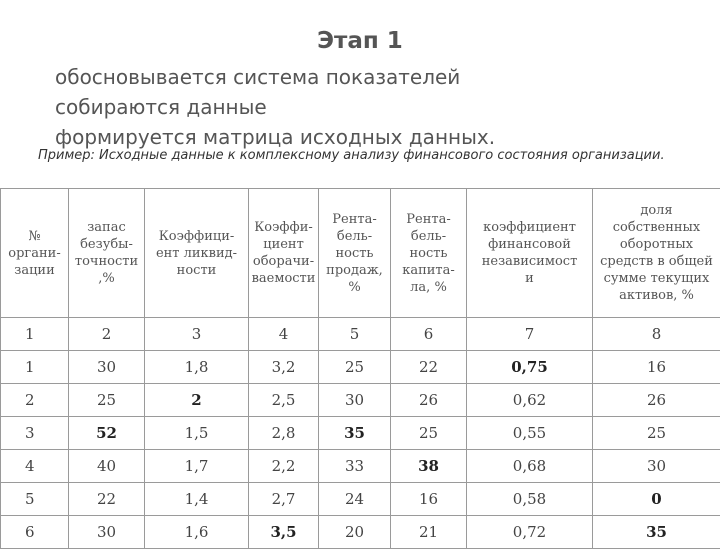 The height and width of the screenshot is (549, 720). What do you see at coordinates (197, 253) in the screenshot?
I see `header-liquidity-ratio: Коэффици- ент ликвид- ности` at bounding box center [197, 253].